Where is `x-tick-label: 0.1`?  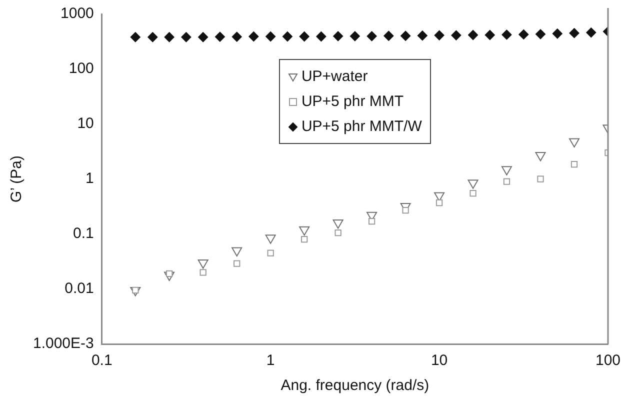
x-tick-label: 0.1 is located at coordinates (101, 361).